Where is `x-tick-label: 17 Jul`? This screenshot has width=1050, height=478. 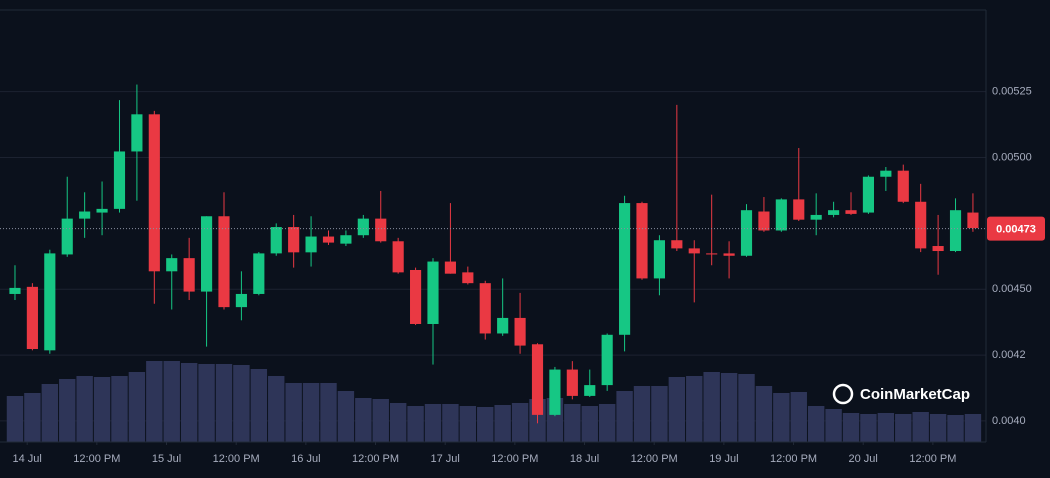
x-tick-label: 17 Jul is located at coordinates (445, 459).